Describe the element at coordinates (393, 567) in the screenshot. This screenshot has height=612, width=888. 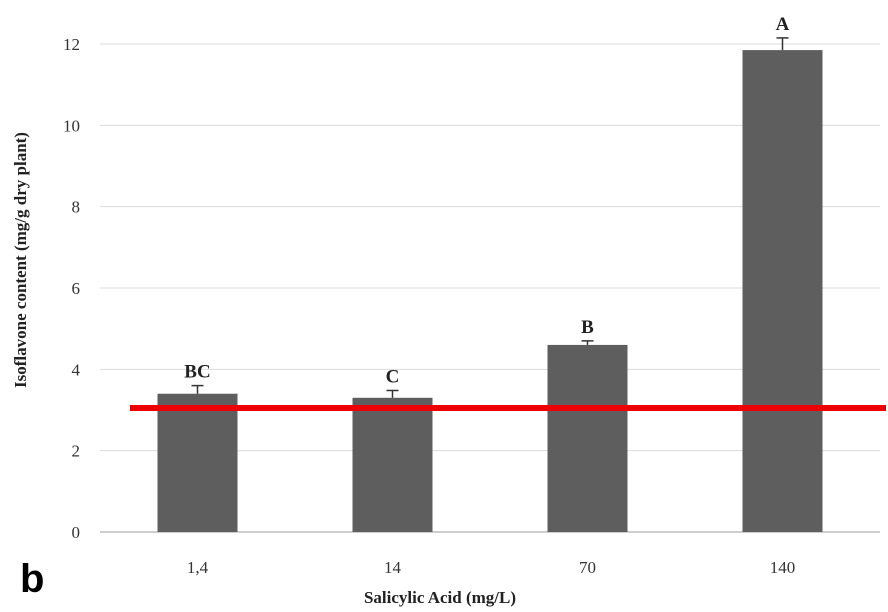
I see `x-tick-label: 14` at that location.